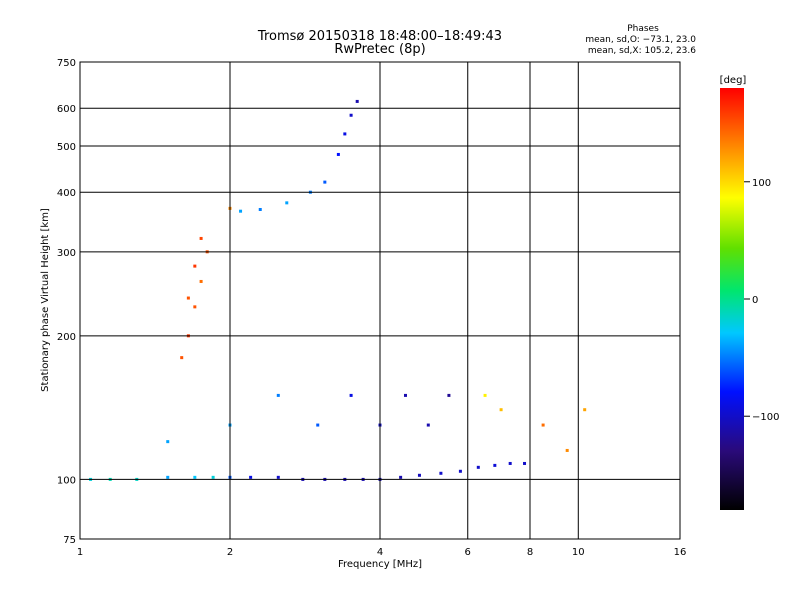 This screenshot has height=604, width=800. I want to click on x-tick-label: 8, so click(530, 552).